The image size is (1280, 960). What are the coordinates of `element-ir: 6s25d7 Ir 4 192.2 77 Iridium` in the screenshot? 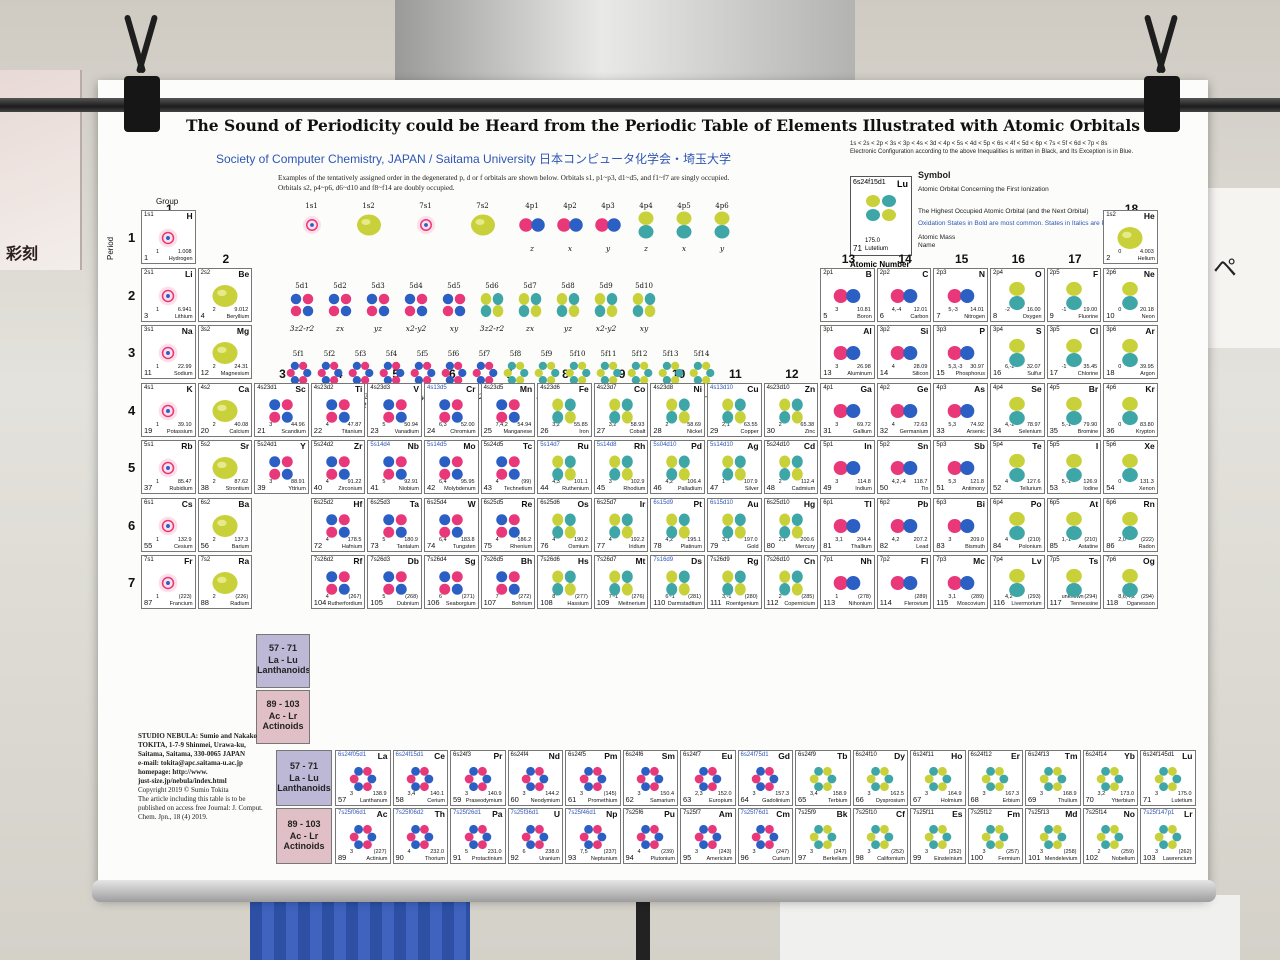 It's located at (621, 524).